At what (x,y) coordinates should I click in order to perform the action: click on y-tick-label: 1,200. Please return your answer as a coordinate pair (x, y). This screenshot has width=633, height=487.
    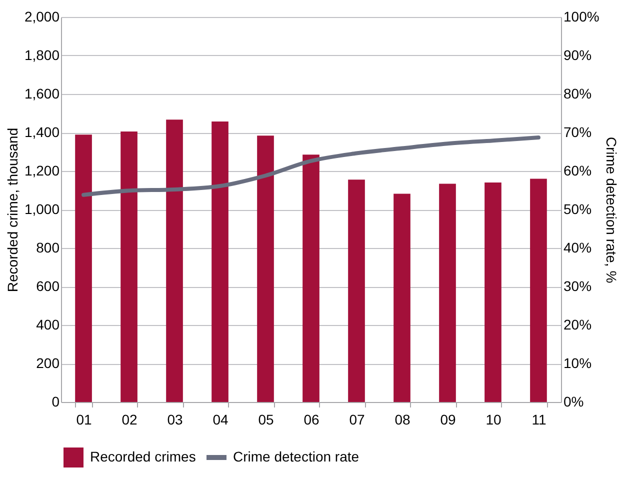
    Looking at the image, I should click on (42, 170).